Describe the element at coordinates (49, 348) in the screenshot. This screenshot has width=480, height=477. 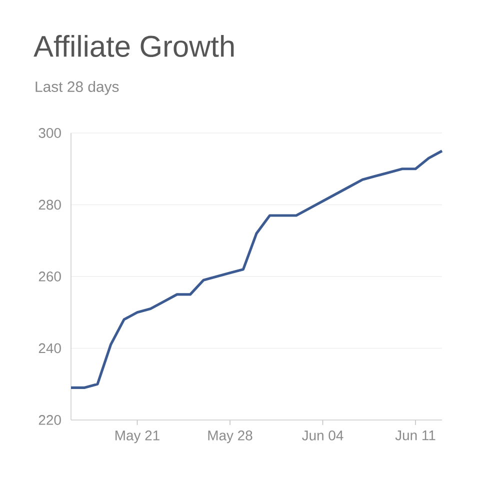
I see `y-tick-label: 240` at that location.